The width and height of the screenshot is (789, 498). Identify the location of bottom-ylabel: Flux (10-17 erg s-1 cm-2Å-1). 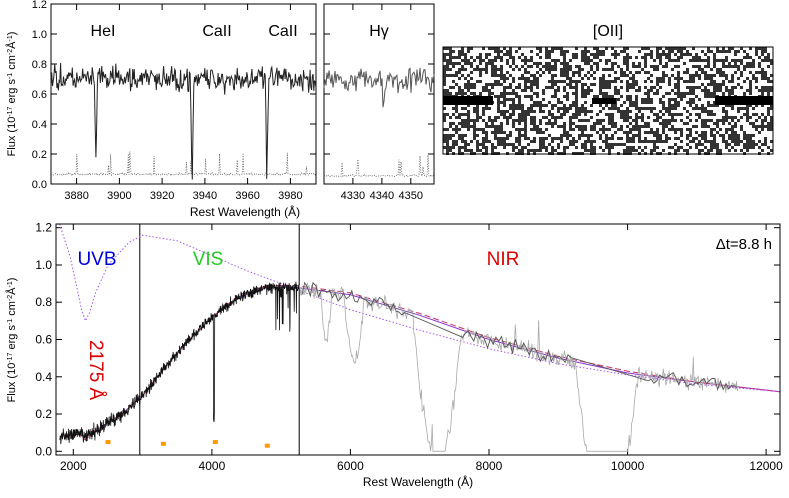
(11, 340).